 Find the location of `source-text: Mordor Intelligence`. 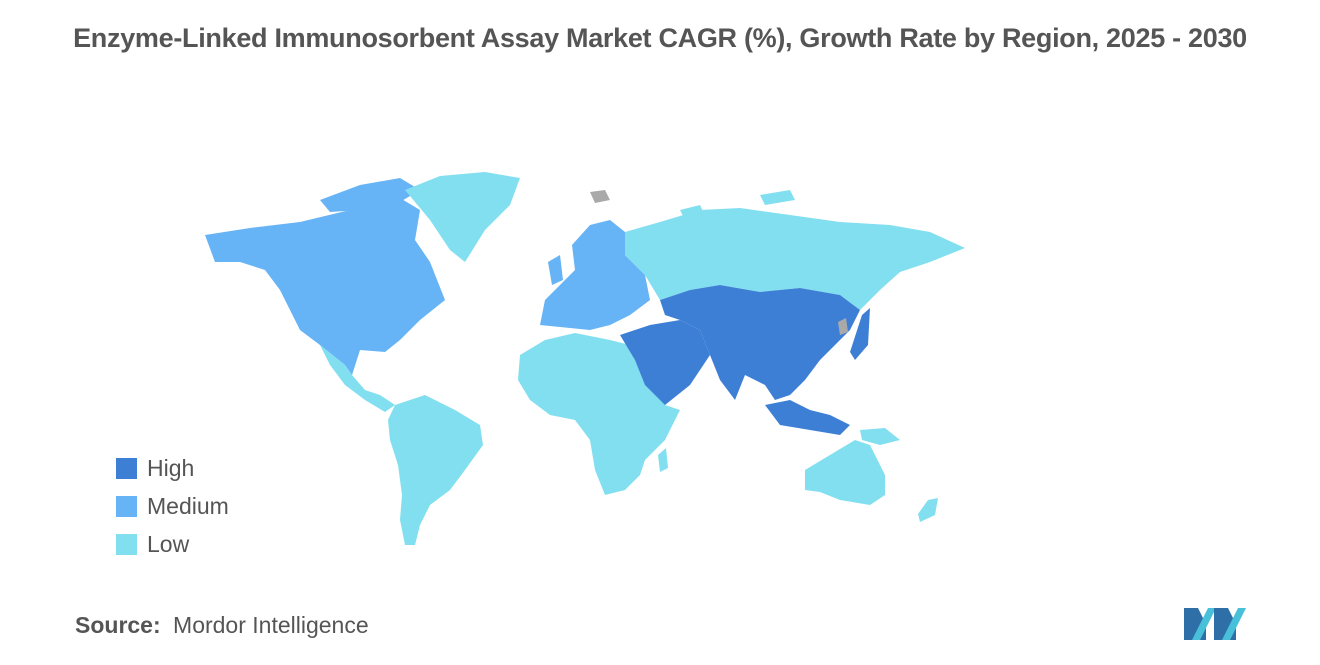

source-text: Mordor Intelligence is located at coordinates (271, 625).